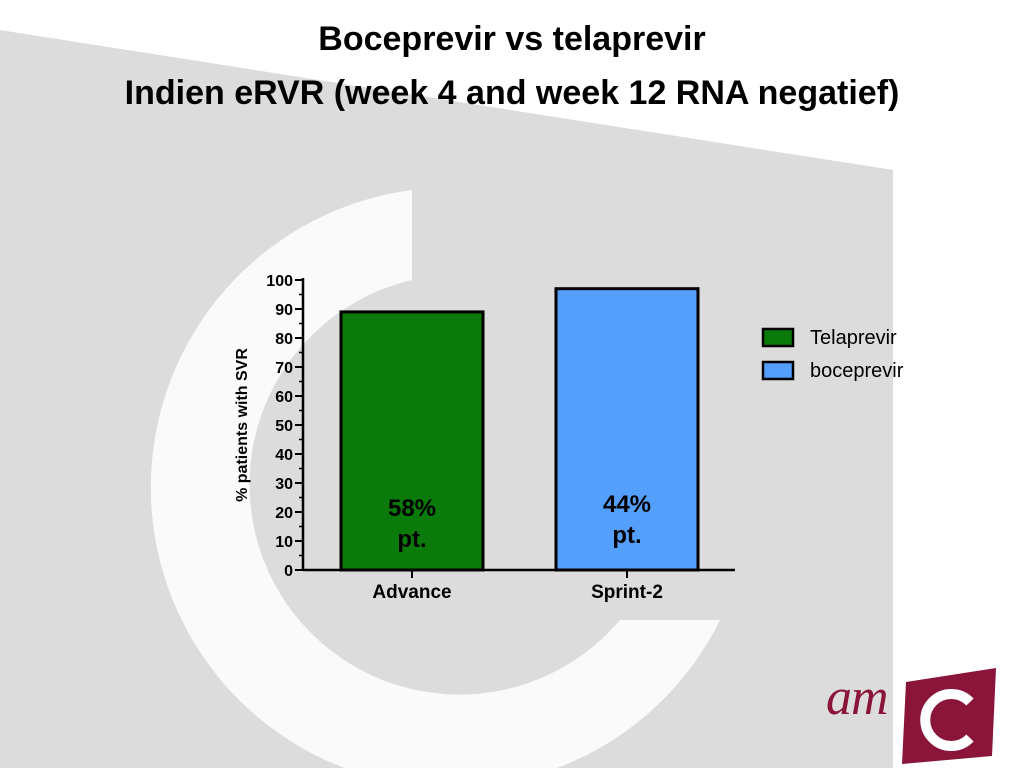 The height and width of the screenshot is (768, 1024). Describe the element at coordinates (279, 281) in the screenshot. I see `y-tick-label: 100` at that location.